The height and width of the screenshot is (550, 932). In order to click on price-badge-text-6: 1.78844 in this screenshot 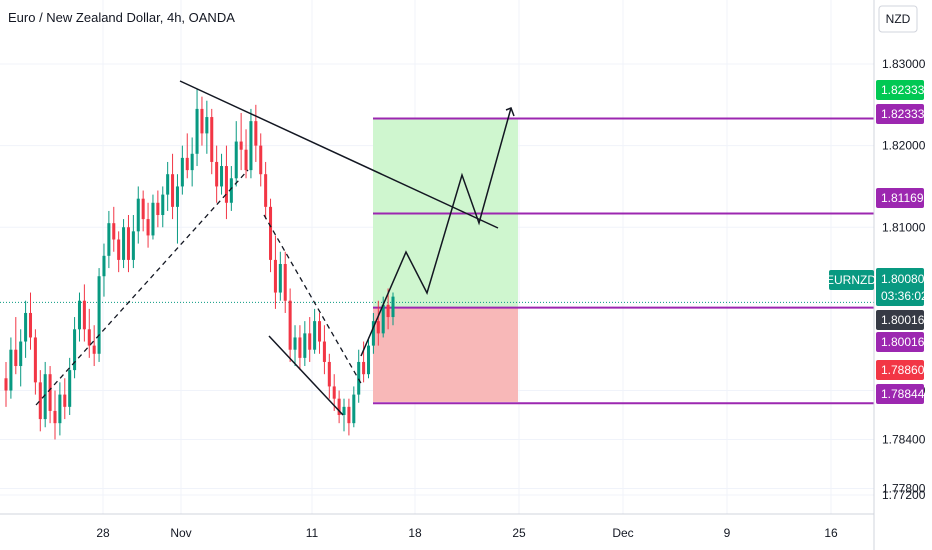, I will do `click(903, 394)`.